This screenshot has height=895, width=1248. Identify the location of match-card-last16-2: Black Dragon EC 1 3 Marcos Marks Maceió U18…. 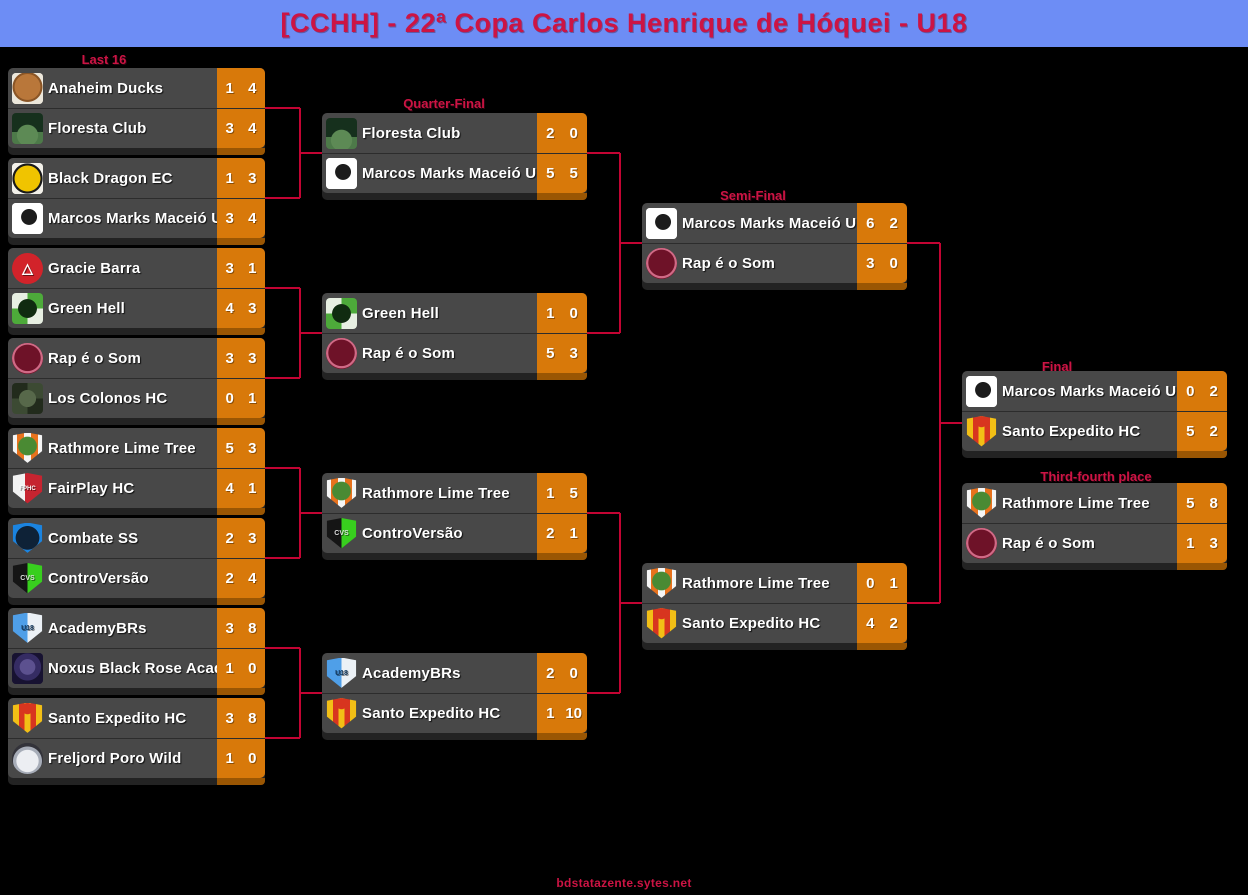
(136, 201).